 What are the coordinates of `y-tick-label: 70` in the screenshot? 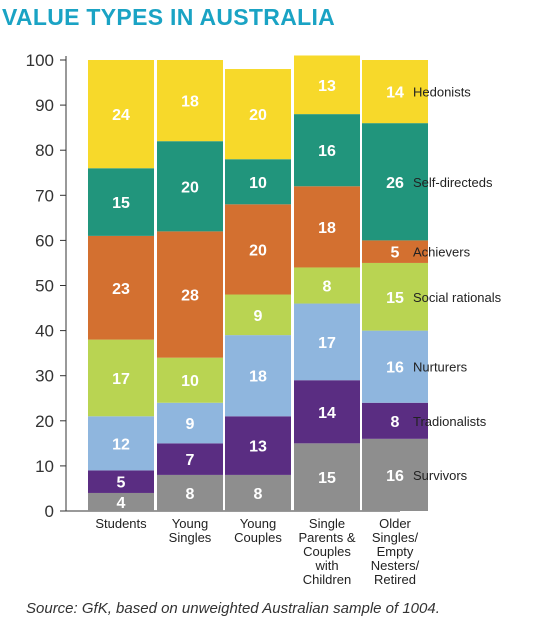 It's located at (44, 195).